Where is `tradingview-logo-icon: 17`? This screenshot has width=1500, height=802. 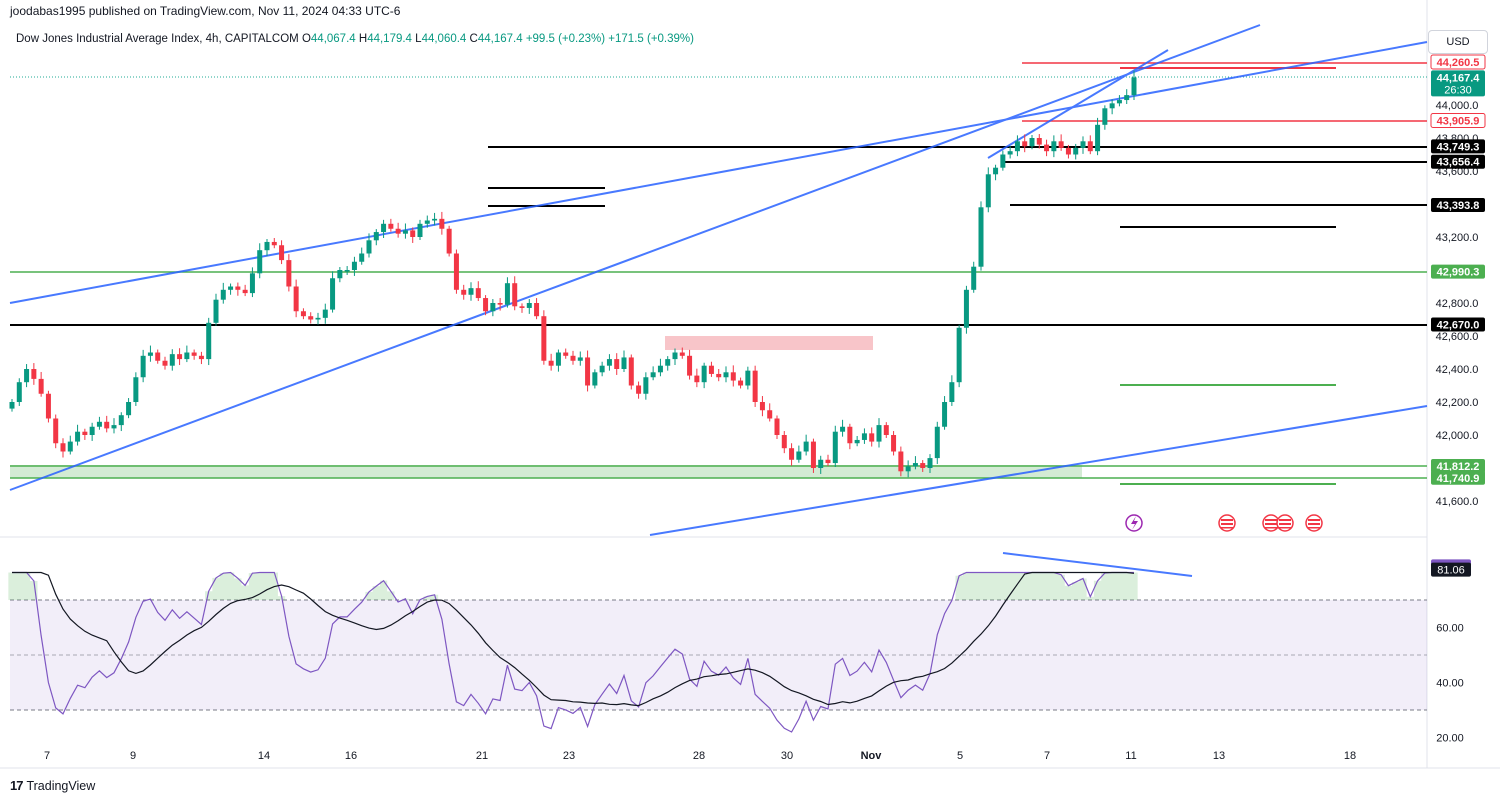 tradingview-logo-icon: 17 is located at coordinates (17, 785).